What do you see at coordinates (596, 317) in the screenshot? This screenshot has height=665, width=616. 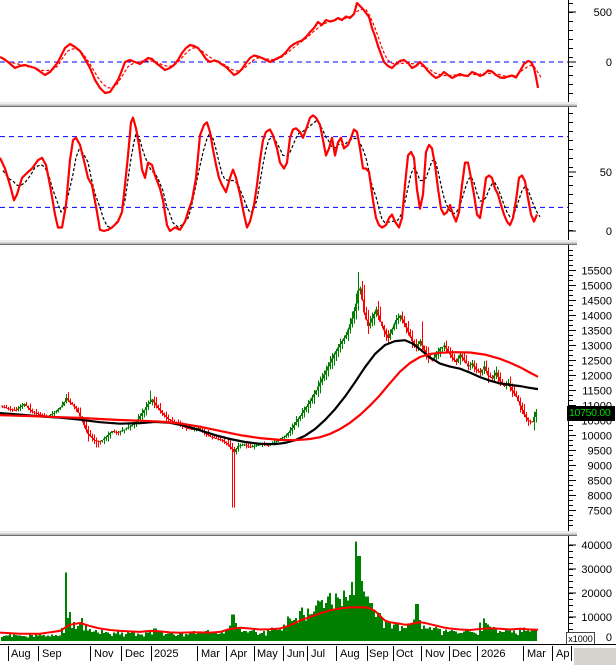 I see `axis-tick-label: 14000` at bounding box center [596, 317].